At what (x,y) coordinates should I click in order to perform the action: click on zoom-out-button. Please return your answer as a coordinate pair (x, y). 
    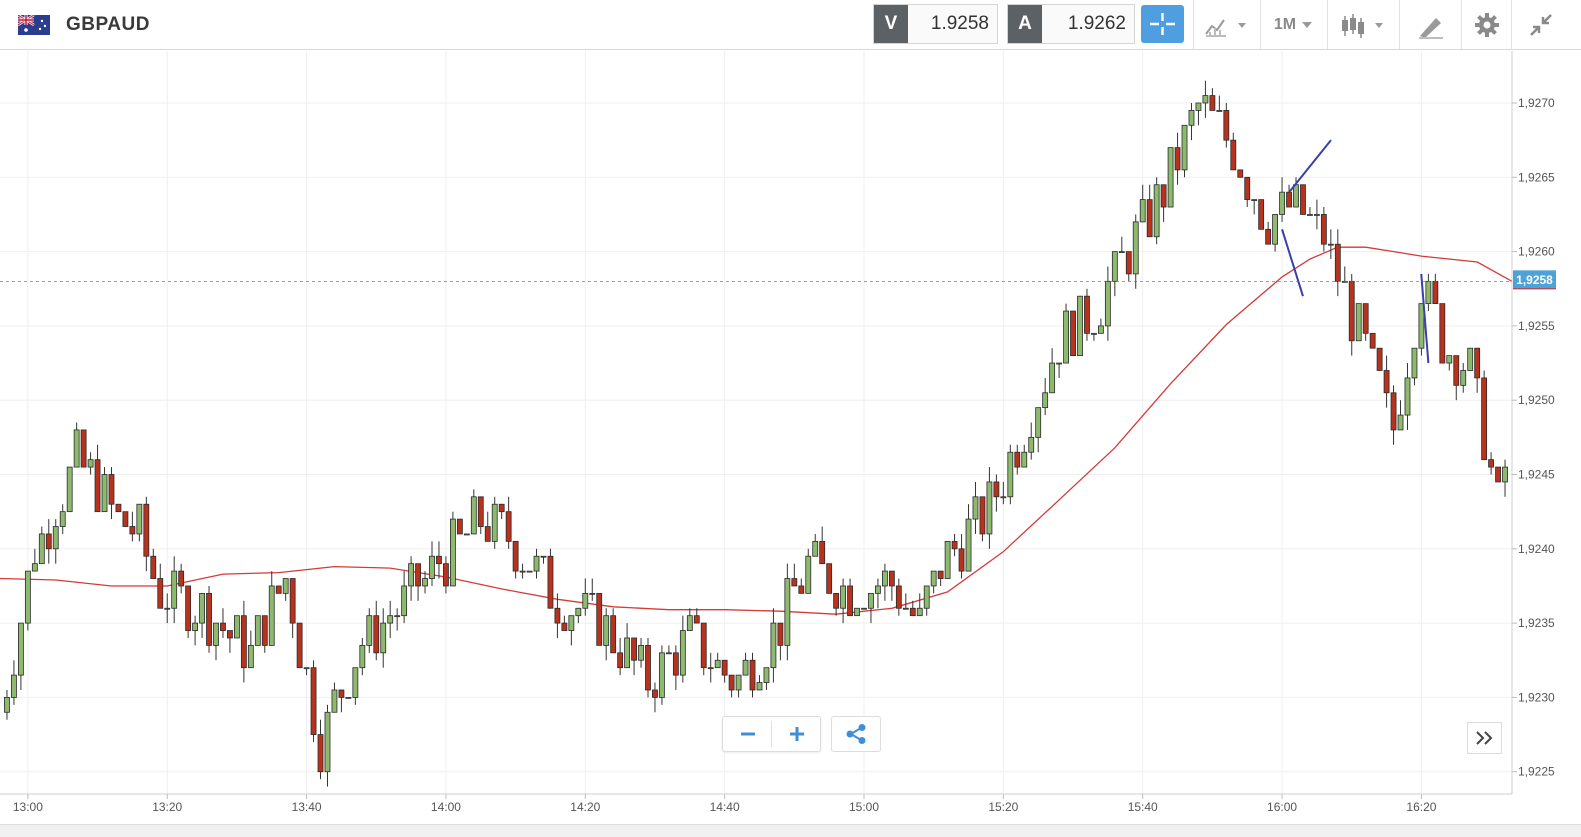
    Looking at the image, I should click on (747, 734).